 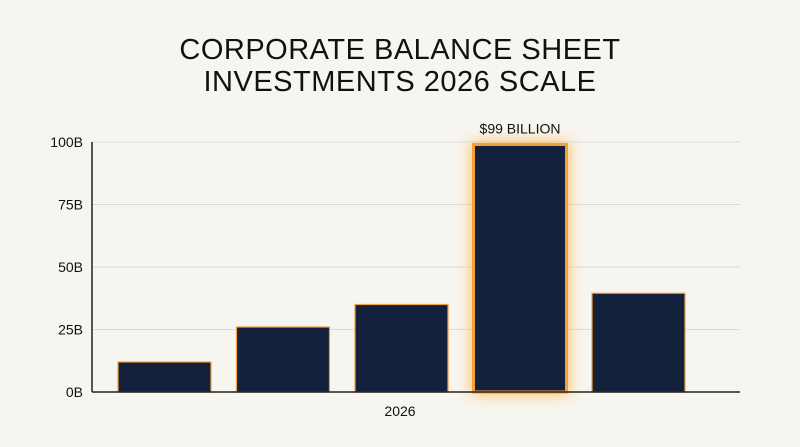 What do you see at coordinates (70, 267) in the screenshot?
I see `y-tick-label: 50B` at bounding box center [70, 267].